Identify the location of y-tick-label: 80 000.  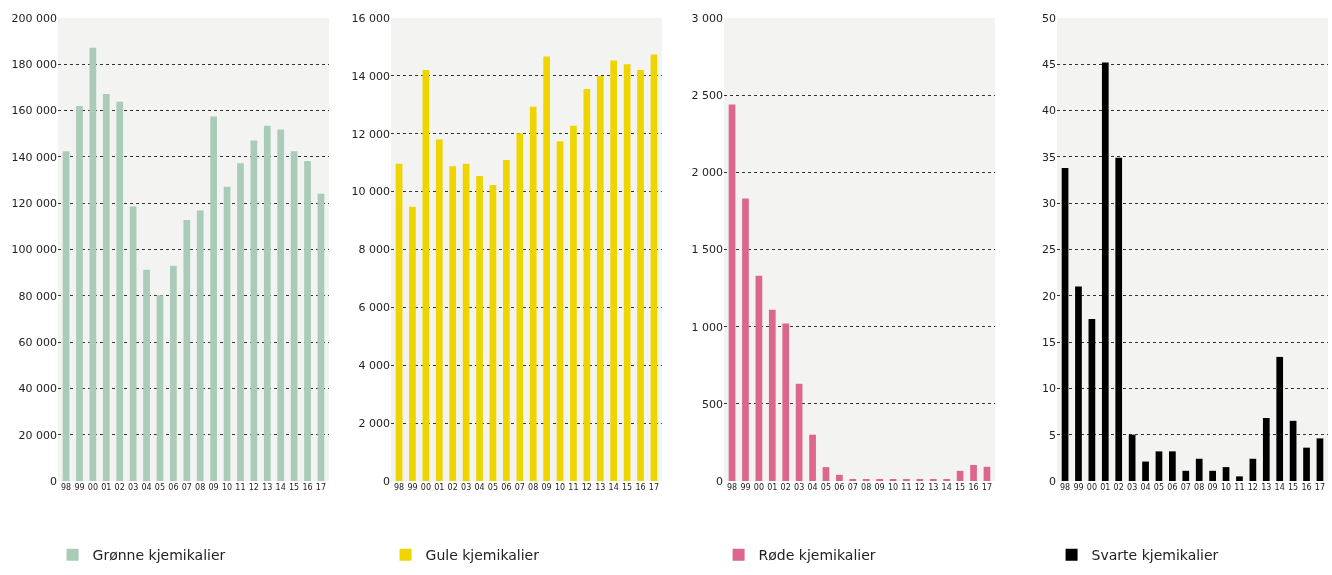
(37, 296).